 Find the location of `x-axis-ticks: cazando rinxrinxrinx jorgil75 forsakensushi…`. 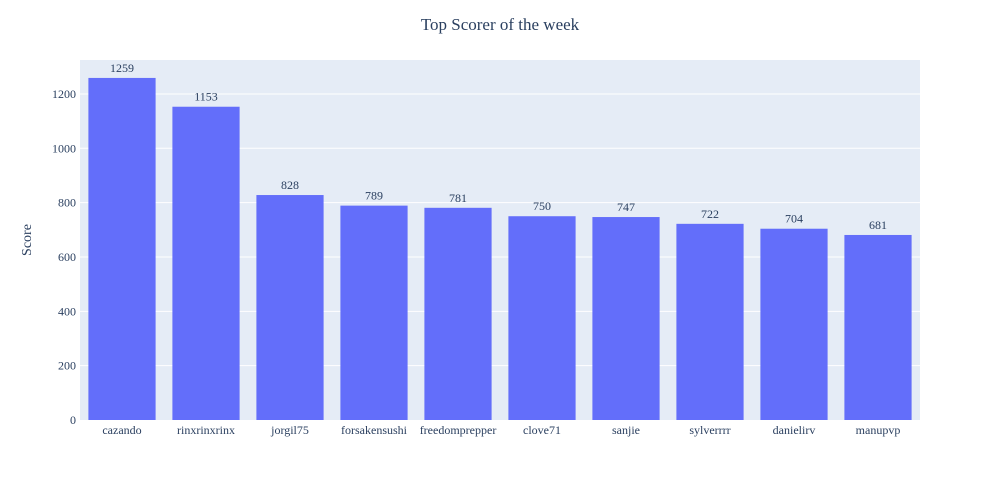

x-axis-ticks: cazando rinxrinxrinx jorgil75 forsakensushi… is located at coordinates (501, 430).